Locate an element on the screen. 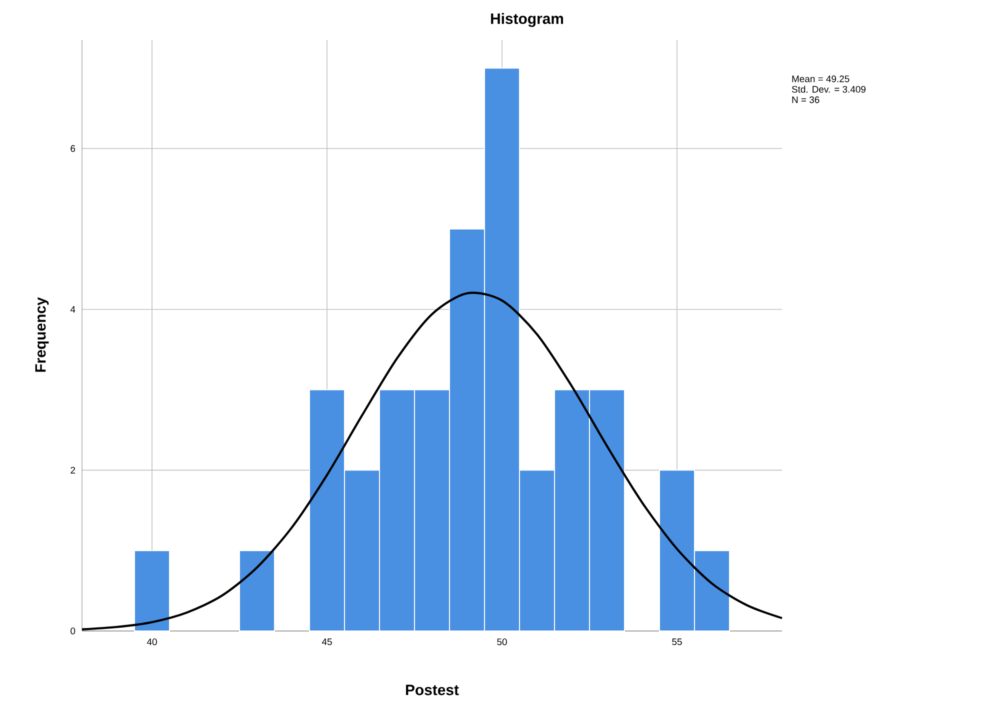 This screenshot has height=702, width=982. chart-title: Histogram is located at coordinates (527, 19).